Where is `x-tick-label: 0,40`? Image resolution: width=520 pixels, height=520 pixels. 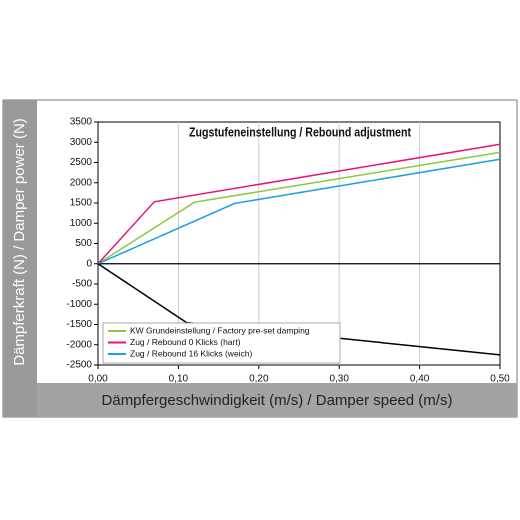
x-tick-label: 0,40 is located at coordinates (420, 379).